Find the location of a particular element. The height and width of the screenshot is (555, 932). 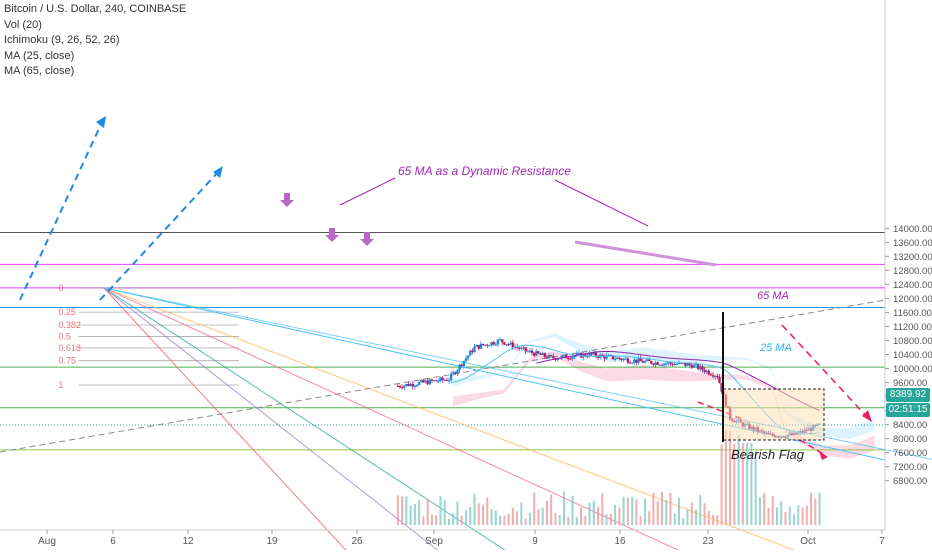

legend-title: Bitcoin / U.S. Dollar, 240, COINBASE is located at coordinates (95, 9).